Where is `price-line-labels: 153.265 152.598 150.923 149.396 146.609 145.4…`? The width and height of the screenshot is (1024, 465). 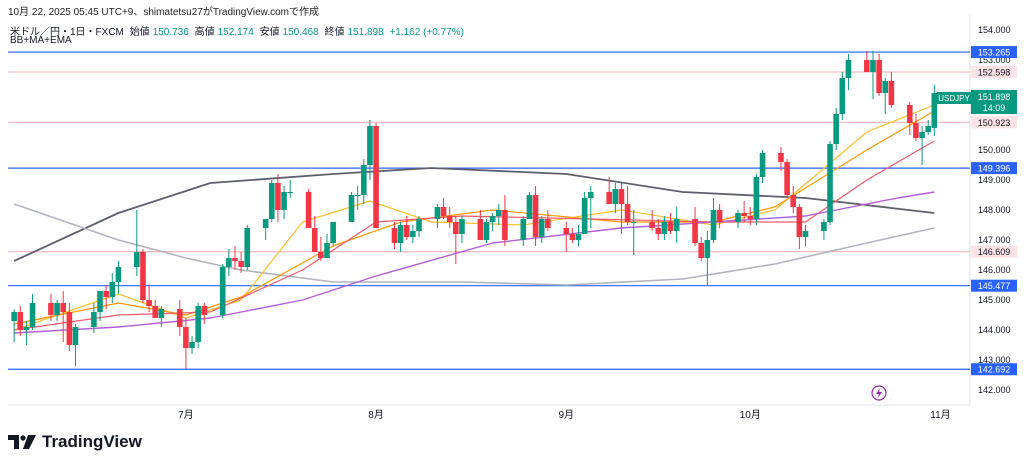
price-line-labels: 153.265 152.598 150.923 149.396 146.609 145.4… is located at coordinates (994, 211).